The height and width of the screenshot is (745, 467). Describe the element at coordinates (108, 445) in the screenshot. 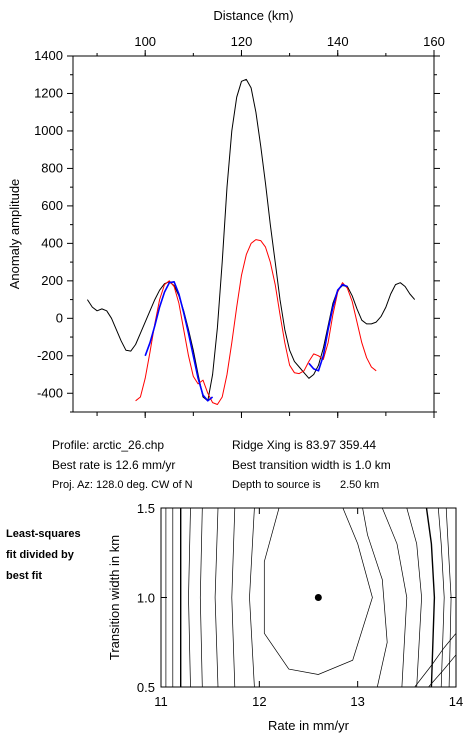

I see `profile-label: Profile: arctic_26.chp` at that location.